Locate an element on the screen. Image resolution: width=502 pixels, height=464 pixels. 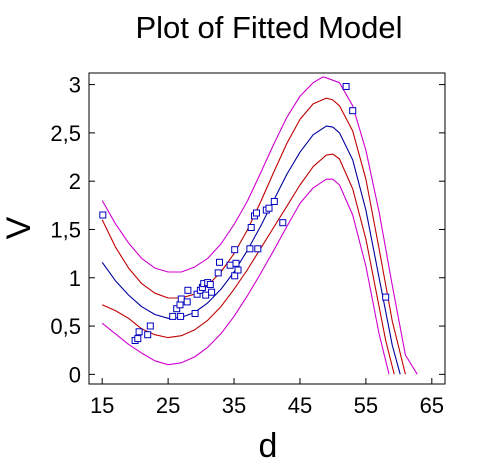
y-tick-label: 2 is located at coordinates (75, 181).